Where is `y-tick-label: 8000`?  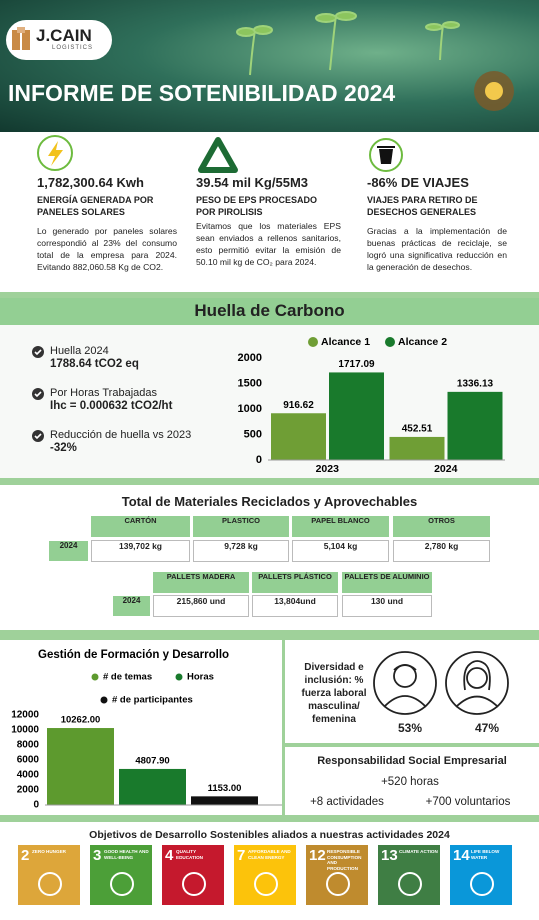
y-tick-label: 8000 is located at coordinates (28, 745).